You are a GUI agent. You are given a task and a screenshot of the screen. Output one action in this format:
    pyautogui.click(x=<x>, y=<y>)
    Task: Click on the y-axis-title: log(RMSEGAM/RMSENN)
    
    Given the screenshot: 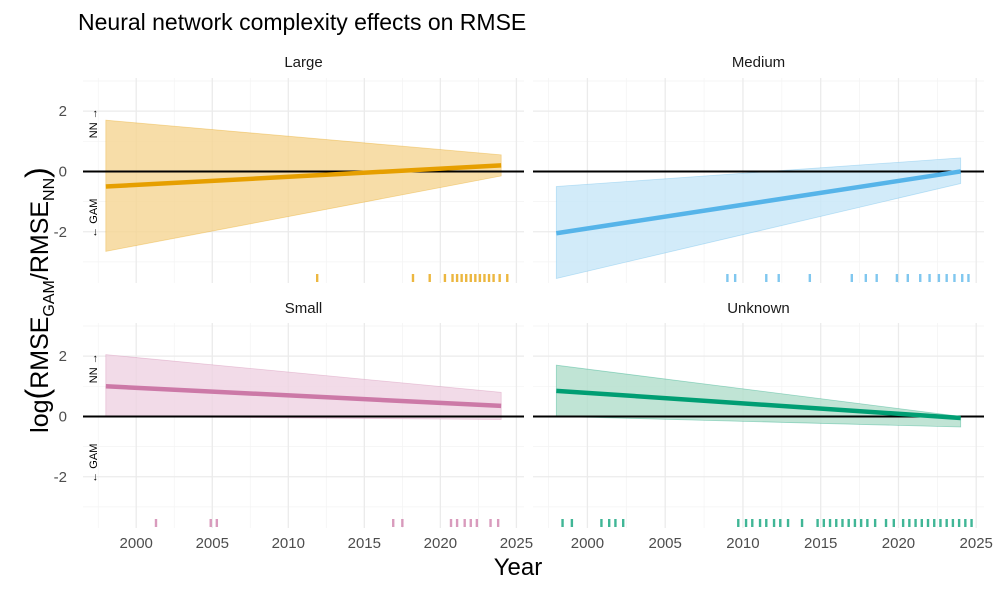 What is the action you would take?
    pyautogui.click(x=38, y=300)
    